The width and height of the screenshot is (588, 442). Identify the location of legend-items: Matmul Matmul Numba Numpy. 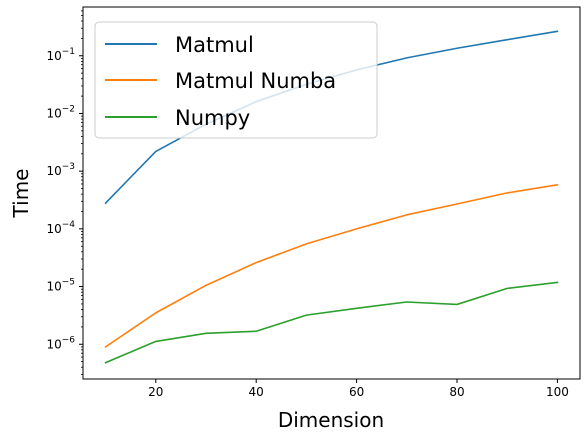
(220, 81).